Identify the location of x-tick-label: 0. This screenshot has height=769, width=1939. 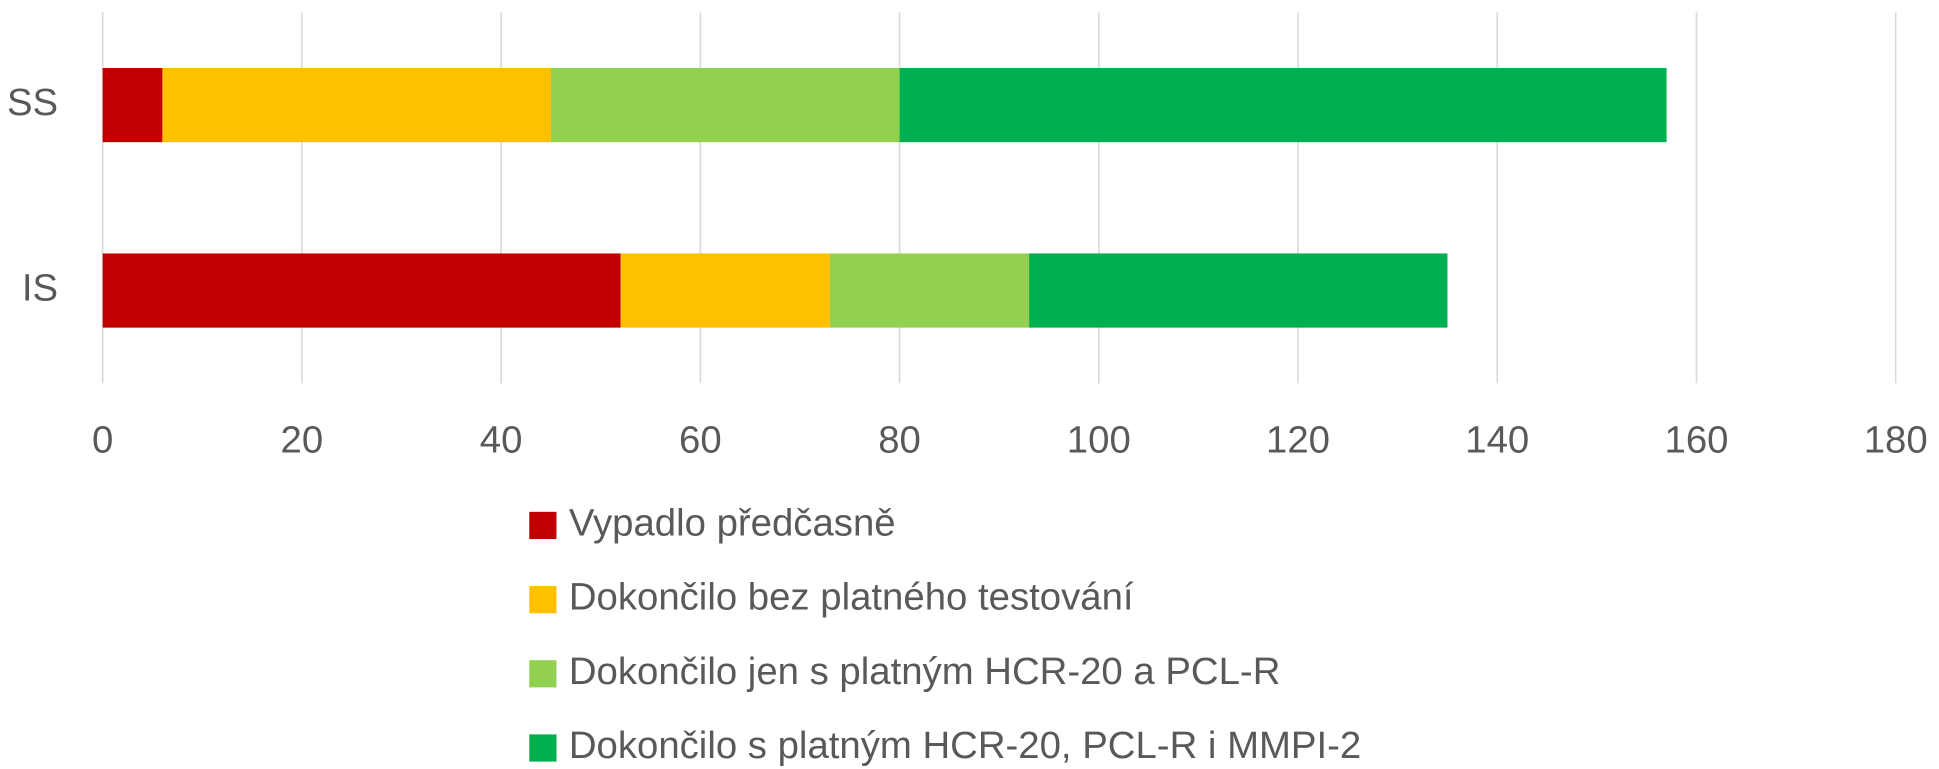
(102, 440).